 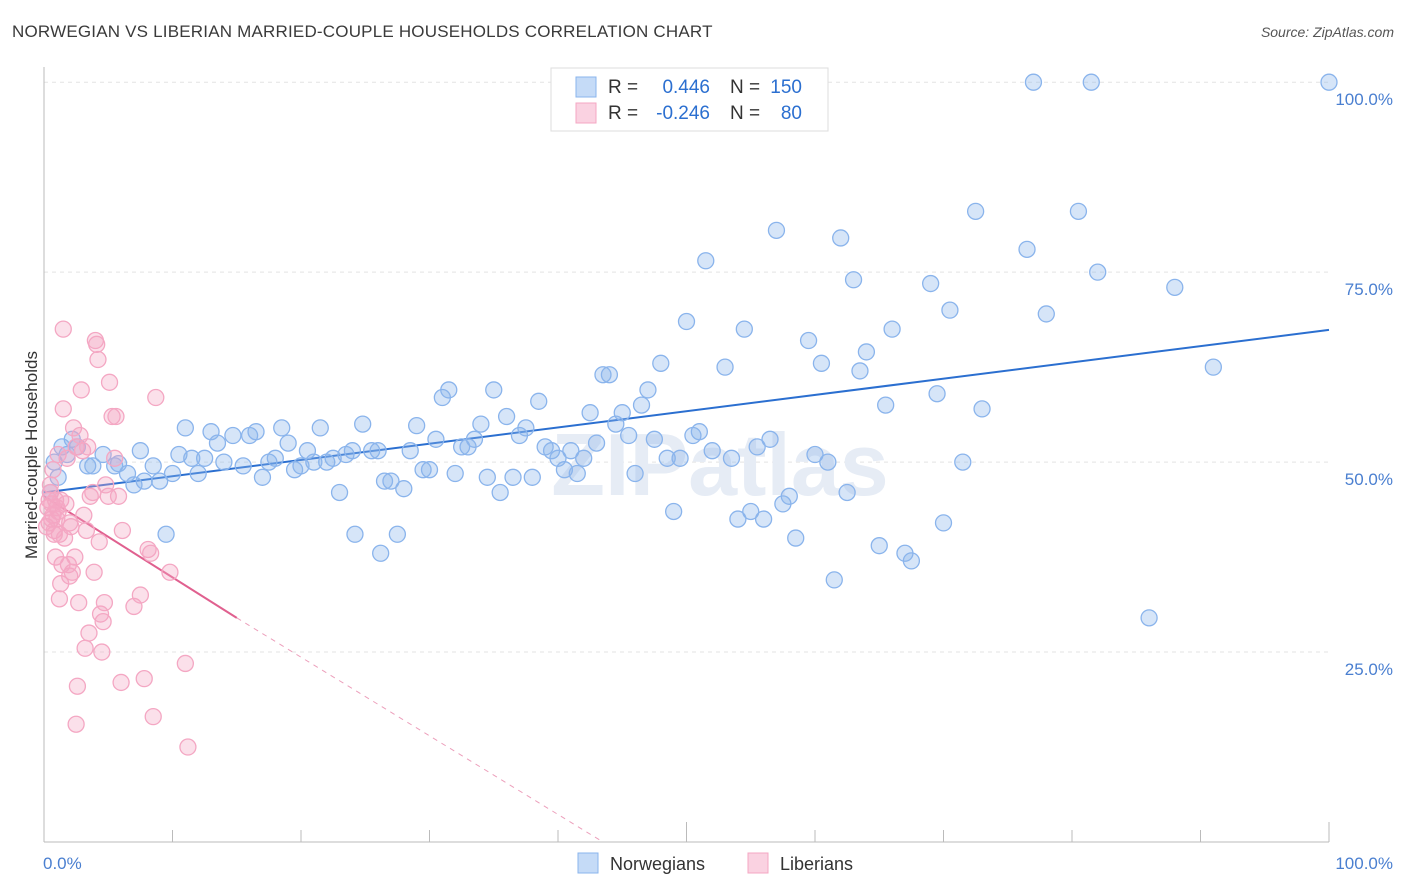 I want to click on legend-n-value-1: 150, so click(x=786, y=87).